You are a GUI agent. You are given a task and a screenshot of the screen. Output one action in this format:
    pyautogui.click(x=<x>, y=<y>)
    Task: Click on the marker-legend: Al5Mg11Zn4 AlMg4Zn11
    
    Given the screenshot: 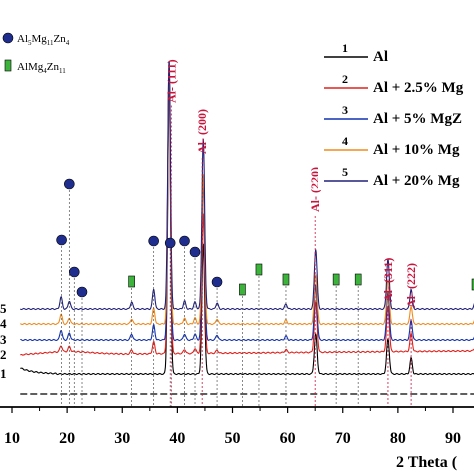 What is the action you would take?
    pyautogui.click(x=36, y=53)
    